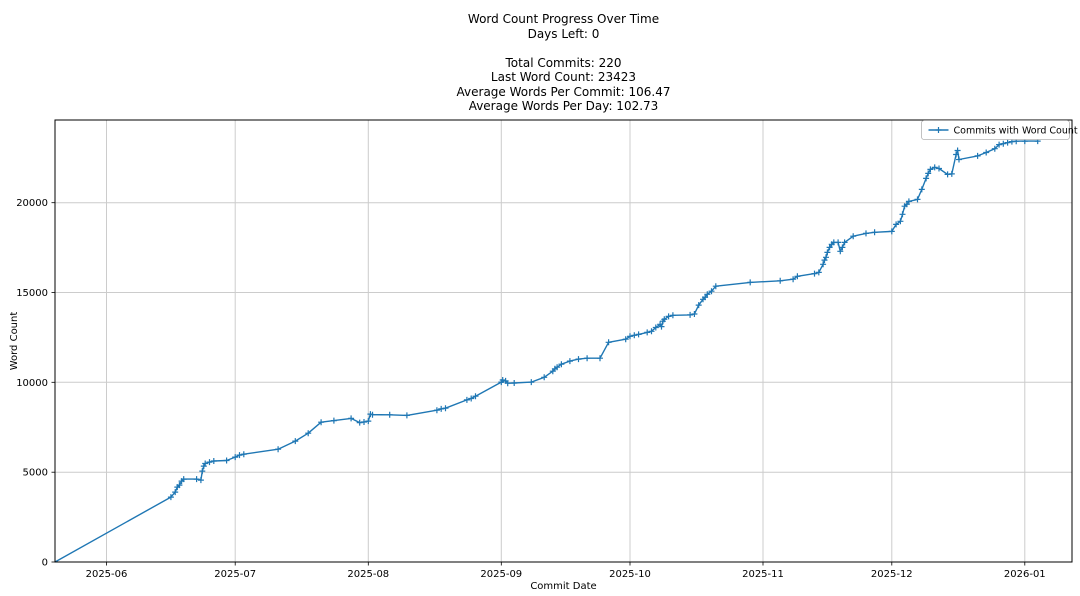 The image size is (1080, 596). I want to click on stat-average-words-per-commit: Average Words Per Commit: 106.47, so click(563, 91).